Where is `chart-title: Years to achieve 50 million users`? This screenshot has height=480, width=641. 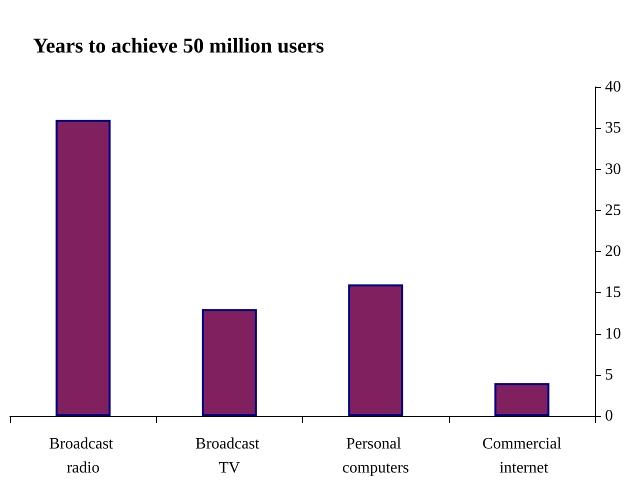 chart-title: Years to achieve 50 million users is located at coordinates (178, 46).